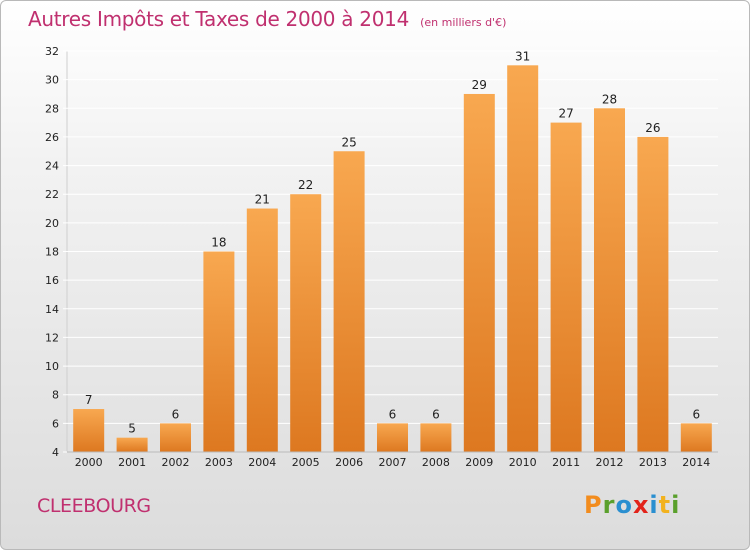 This screenshot has width=750, height=550. What do you see at coordinates (609, 99) in the screenshot?
I see `bar-value-label: 28` at bounding box center [609, 99].